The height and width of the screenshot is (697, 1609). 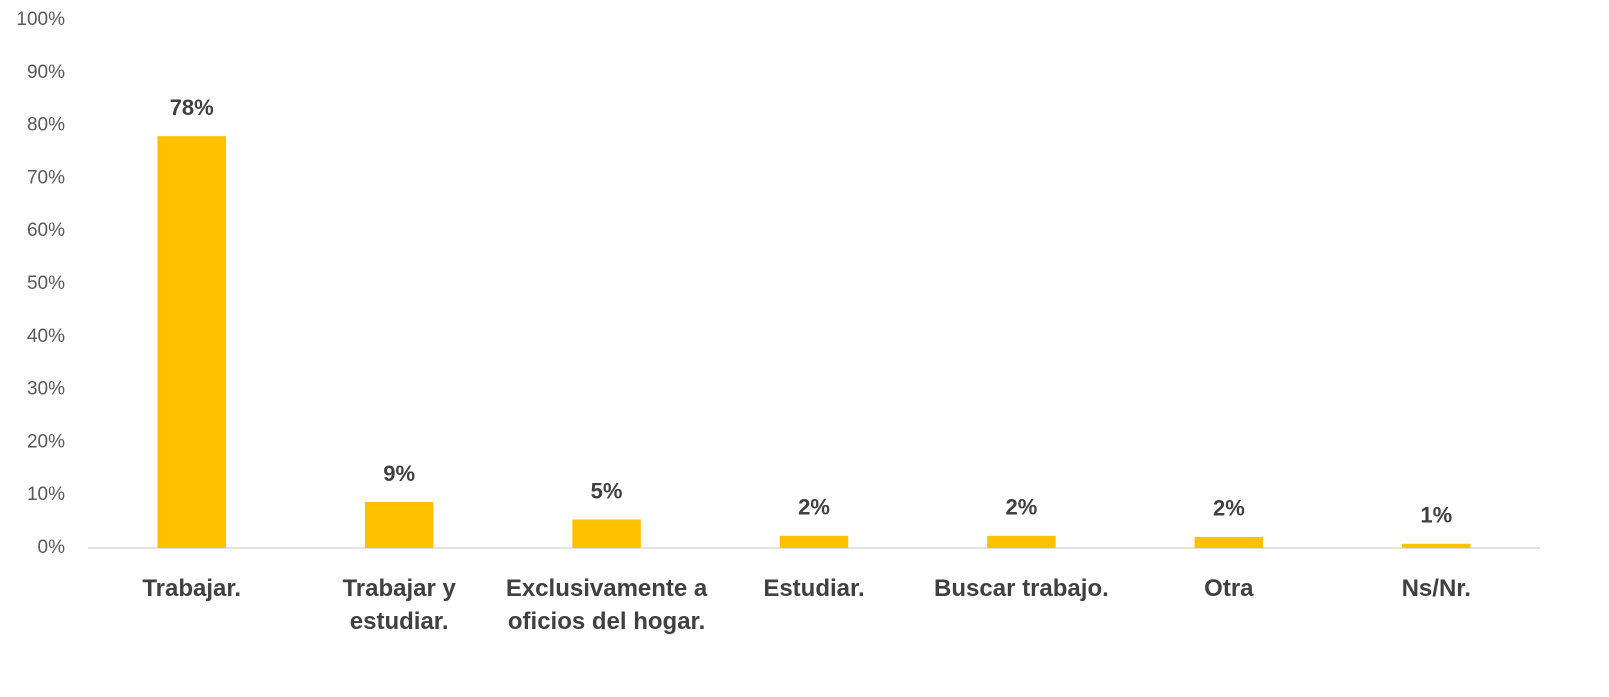 What do you see at coordinates (46, 125) in the screenshot?
I see `y-tick-label: 80%` at bounding box center [46, 125].